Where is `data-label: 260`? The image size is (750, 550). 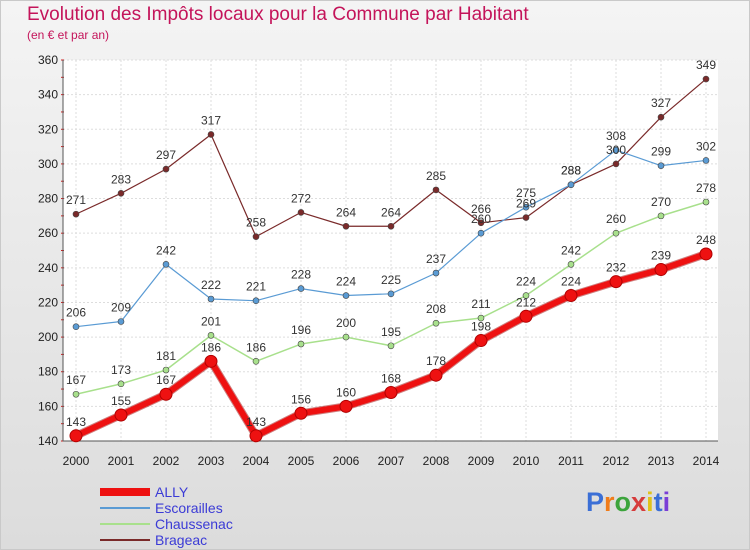 data-label: 260 is located at coordinates (481, 219).